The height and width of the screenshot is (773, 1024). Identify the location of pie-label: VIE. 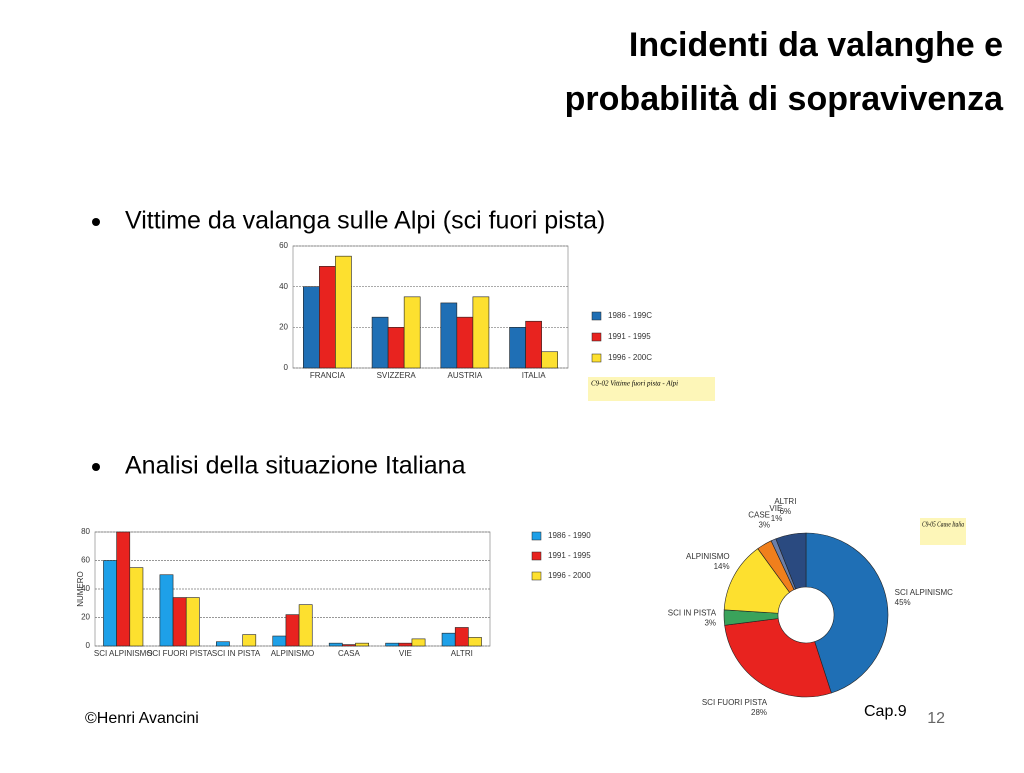
(775, 508).